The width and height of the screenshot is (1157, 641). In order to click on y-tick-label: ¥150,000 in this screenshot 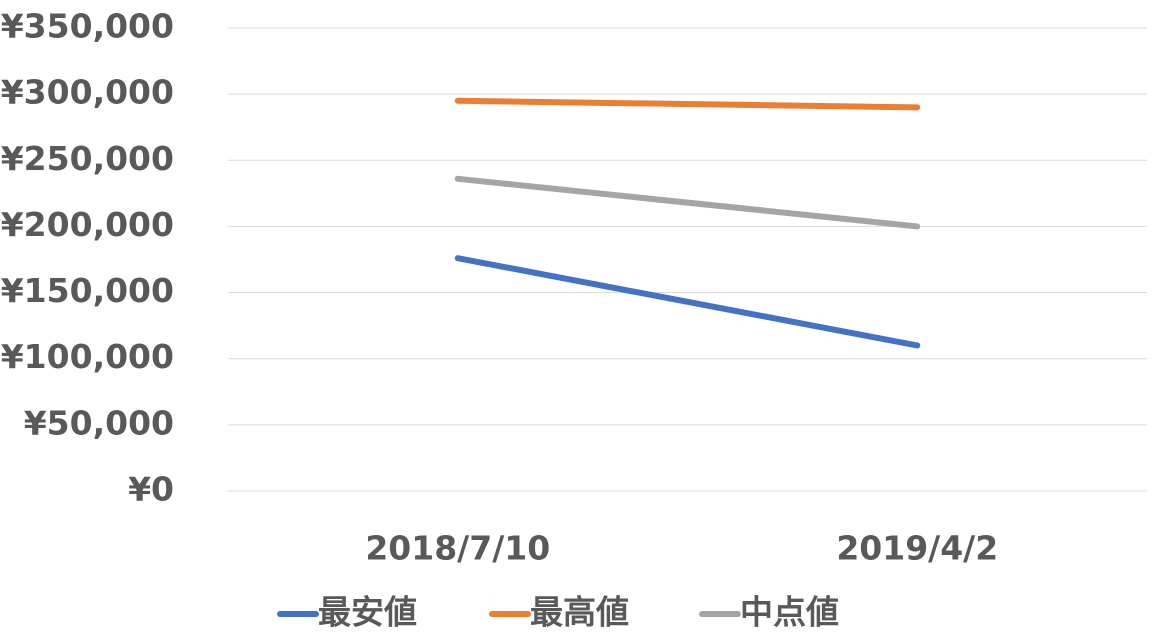, I will do `click(87, 290)`.